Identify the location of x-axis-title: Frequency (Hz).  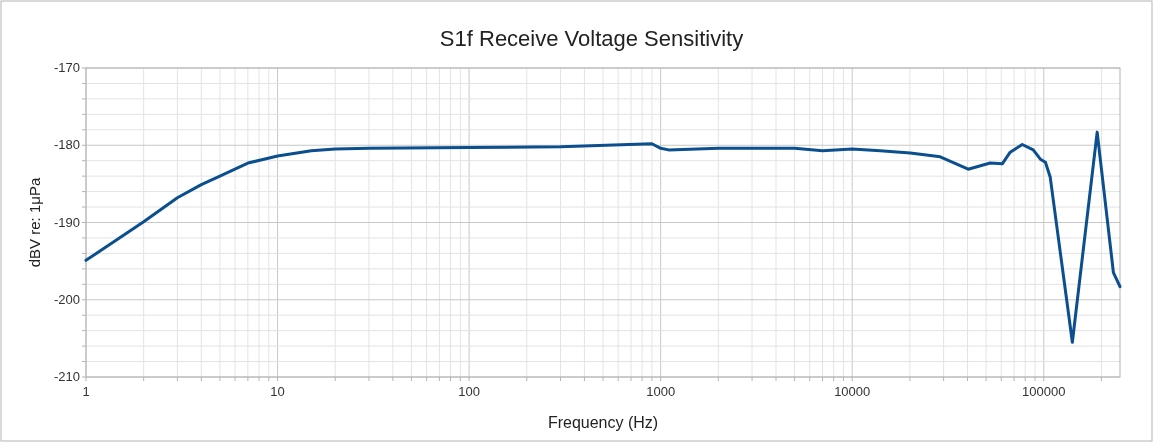
(603, 422).